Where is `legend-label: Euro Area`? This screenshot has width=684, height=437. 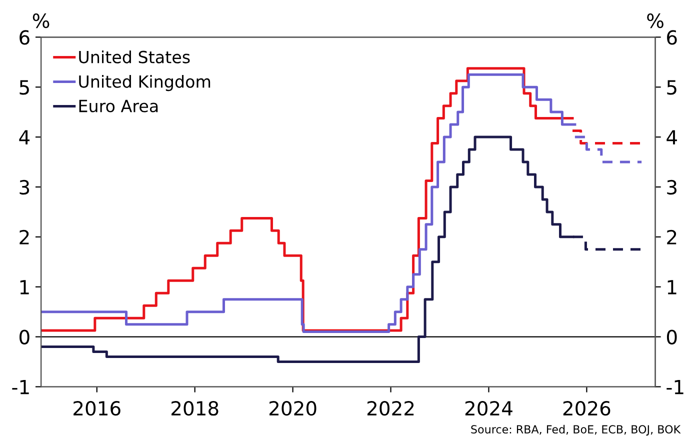 legend-label: Euro Area is located at coordinates (118, 106).